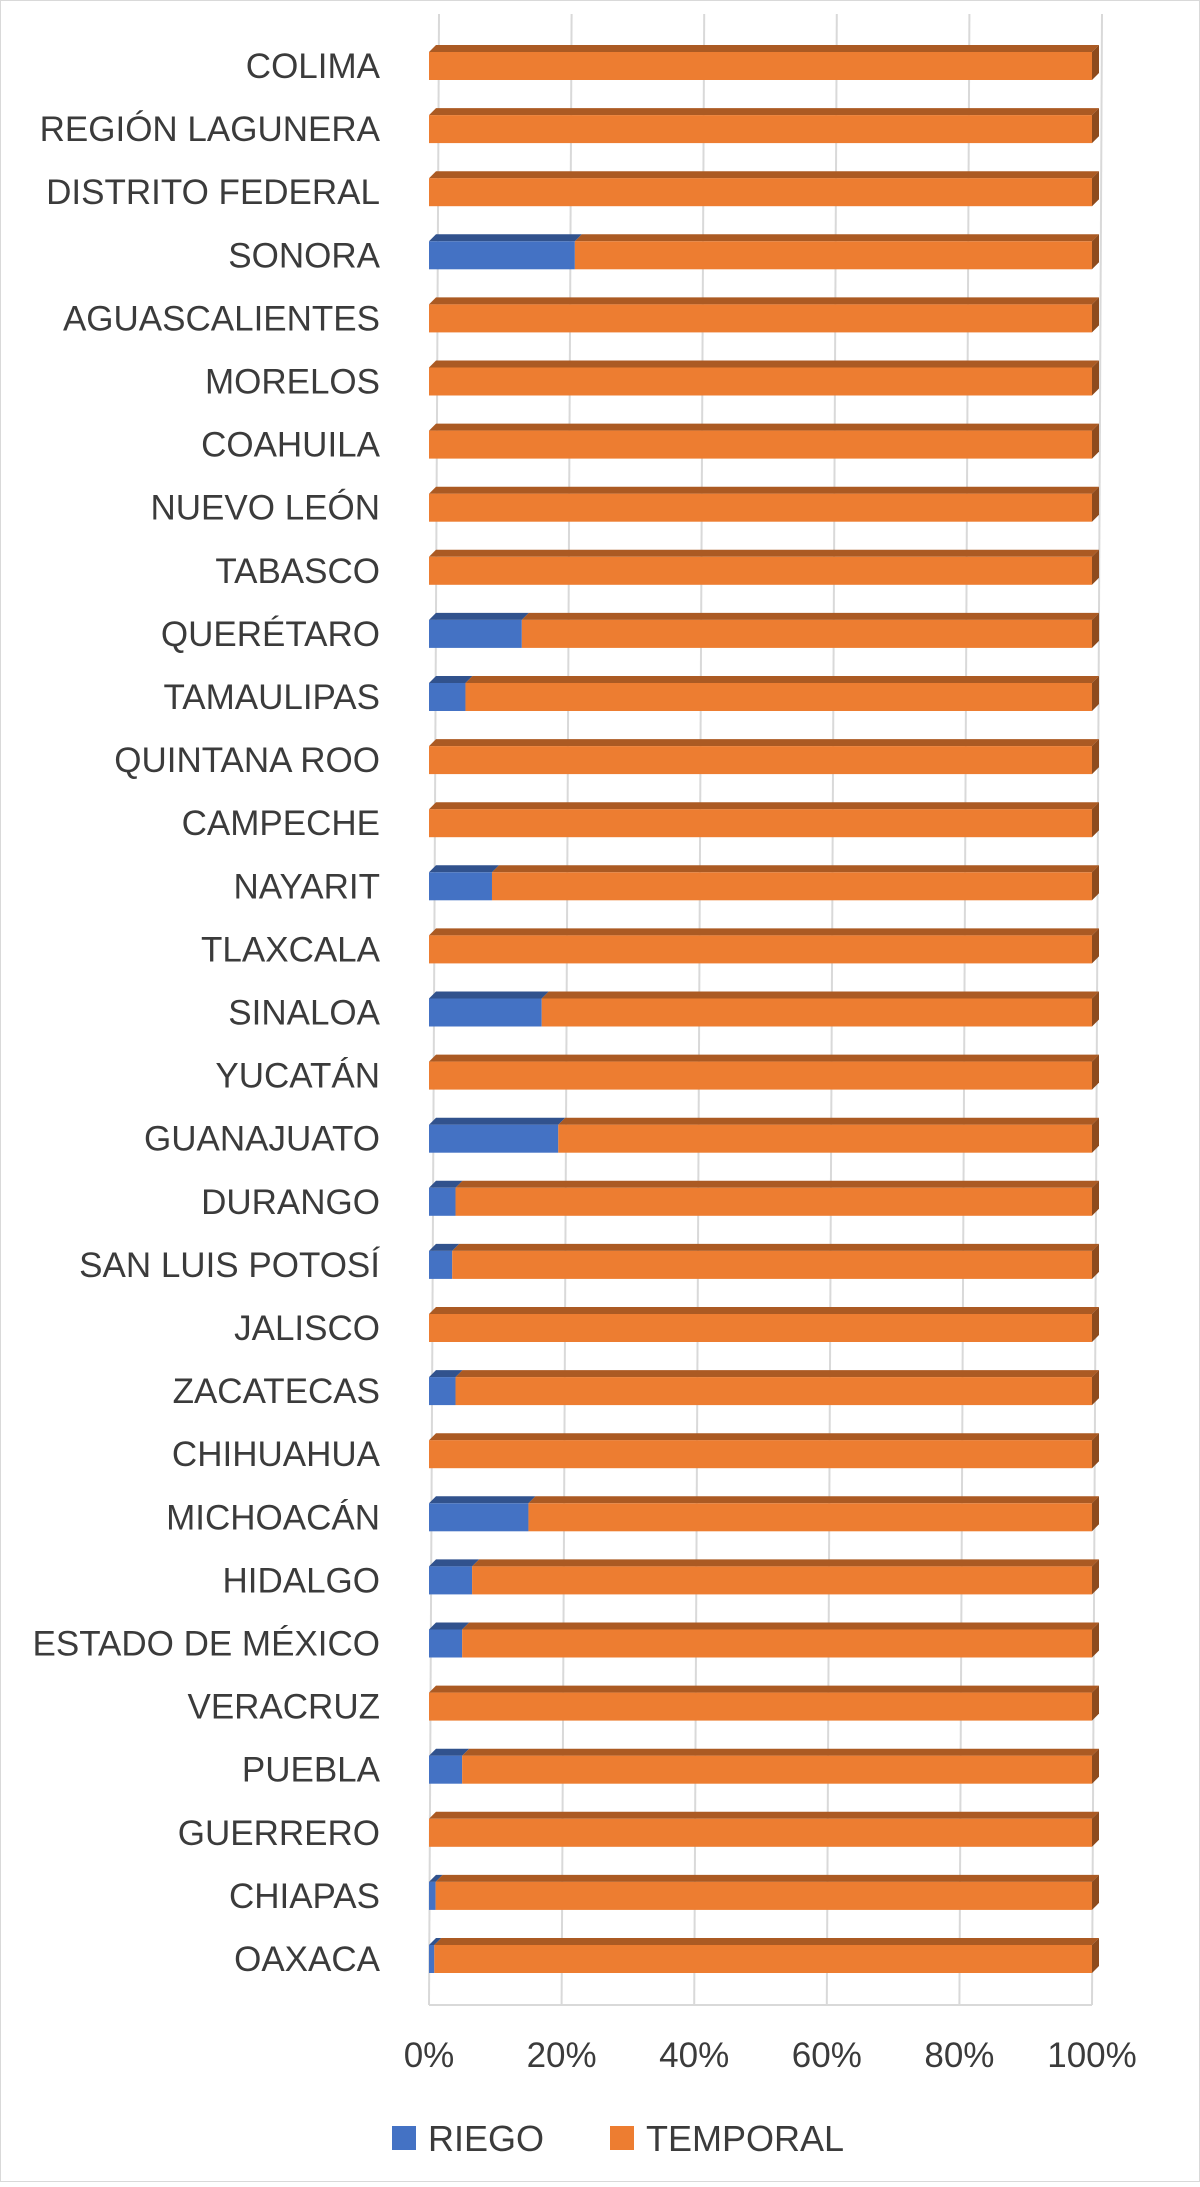 Image resolution: width=1200 pixels, height=2187 pixels. I want to click on category-label: CAMPECHE, so click(281, 823).